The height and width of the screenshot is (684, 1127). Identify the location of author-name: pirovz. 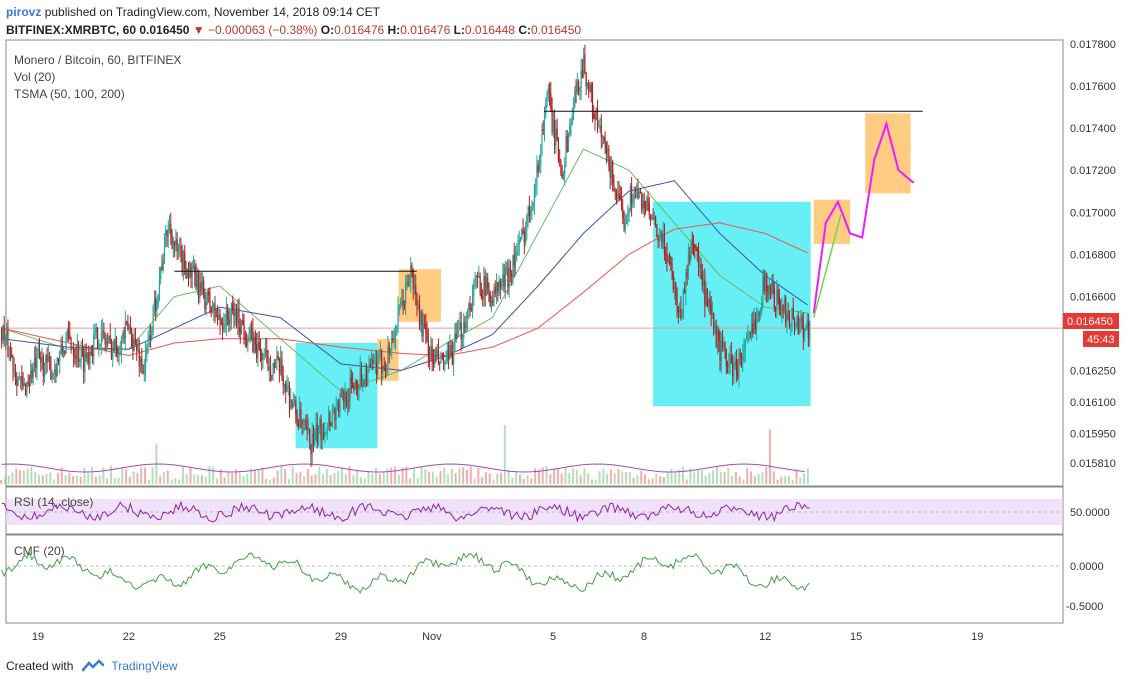
(24, 12).